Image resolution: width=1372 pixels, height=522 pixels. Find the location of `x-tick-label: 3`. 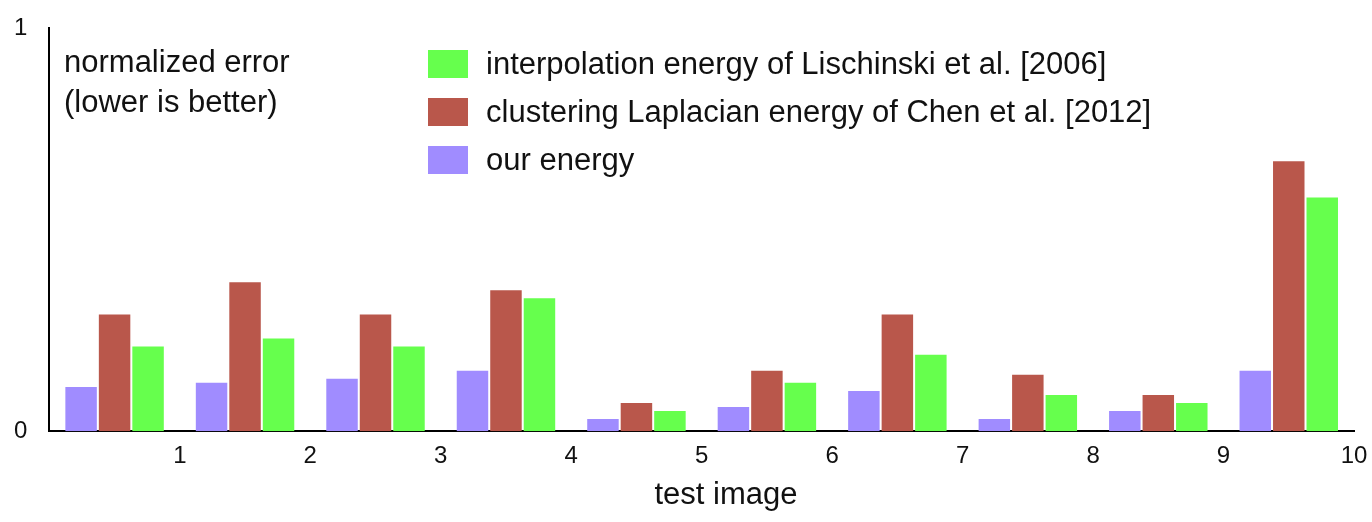

x-tick-label: 3 is located at coordinates (441, 455).